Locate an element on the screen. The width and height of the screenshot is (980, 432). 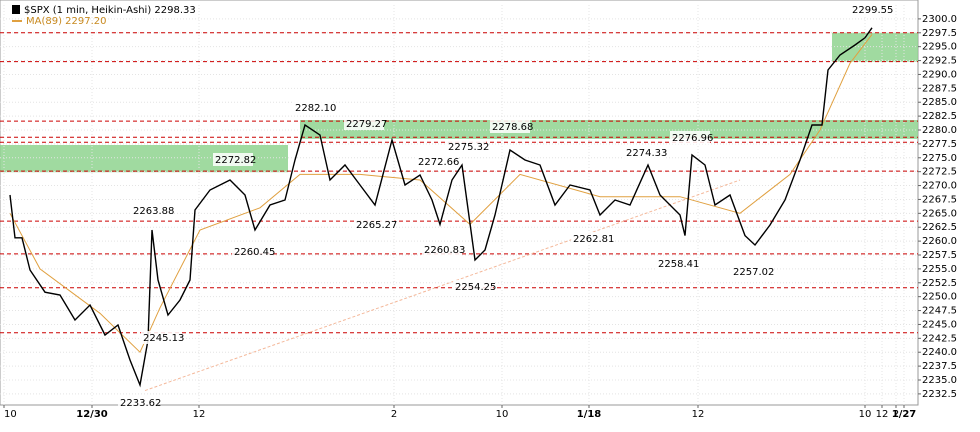
annotation: 2254.25 is located at coordinates (475, 287).